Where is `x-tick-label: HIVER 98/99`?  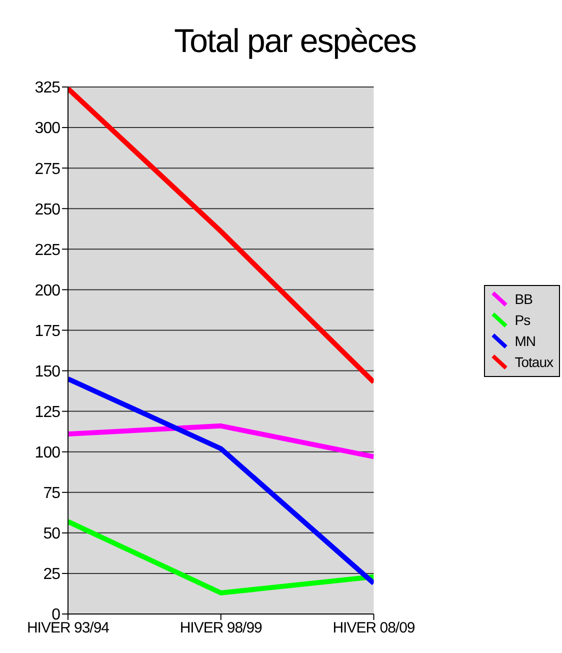
x-tick-label: HIVER 98/99 is located at coordinates (221, 628).